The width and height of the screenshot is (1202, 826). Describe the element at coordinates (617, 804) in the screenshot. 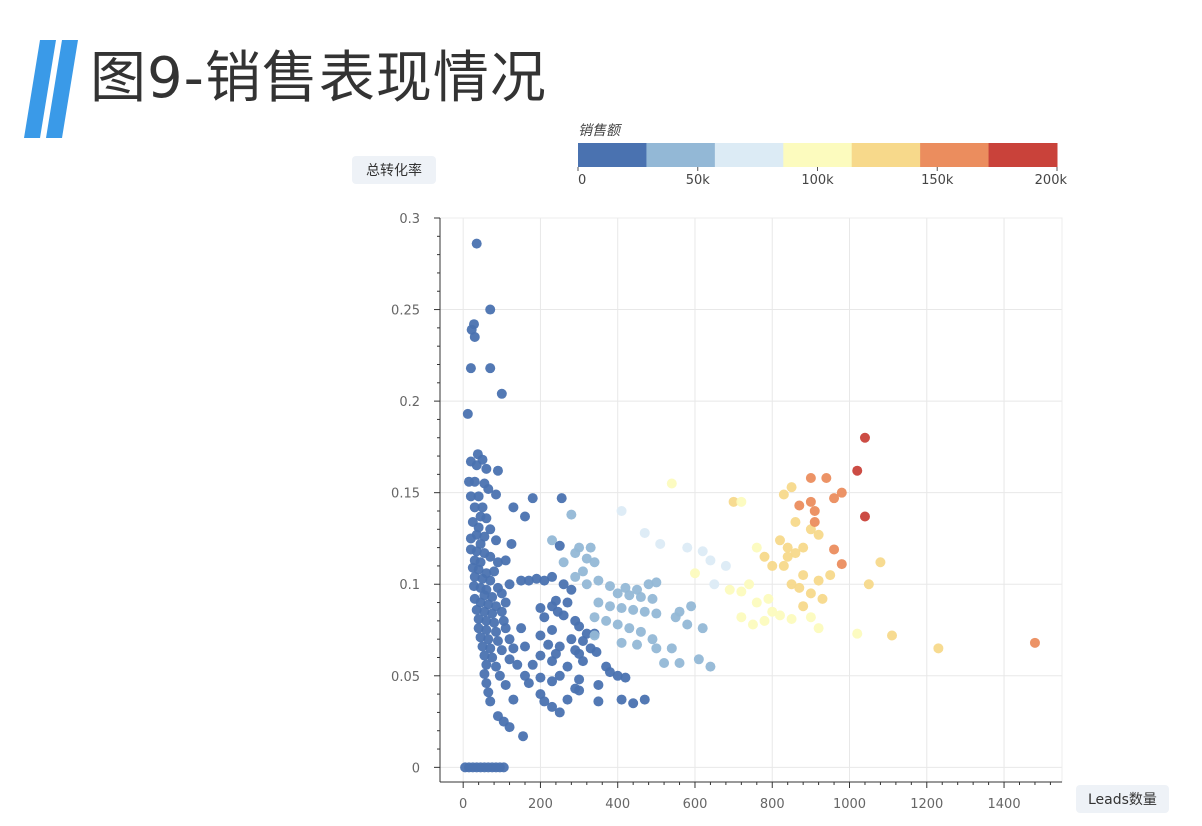

I see `x-tick-label: 400` at that location.